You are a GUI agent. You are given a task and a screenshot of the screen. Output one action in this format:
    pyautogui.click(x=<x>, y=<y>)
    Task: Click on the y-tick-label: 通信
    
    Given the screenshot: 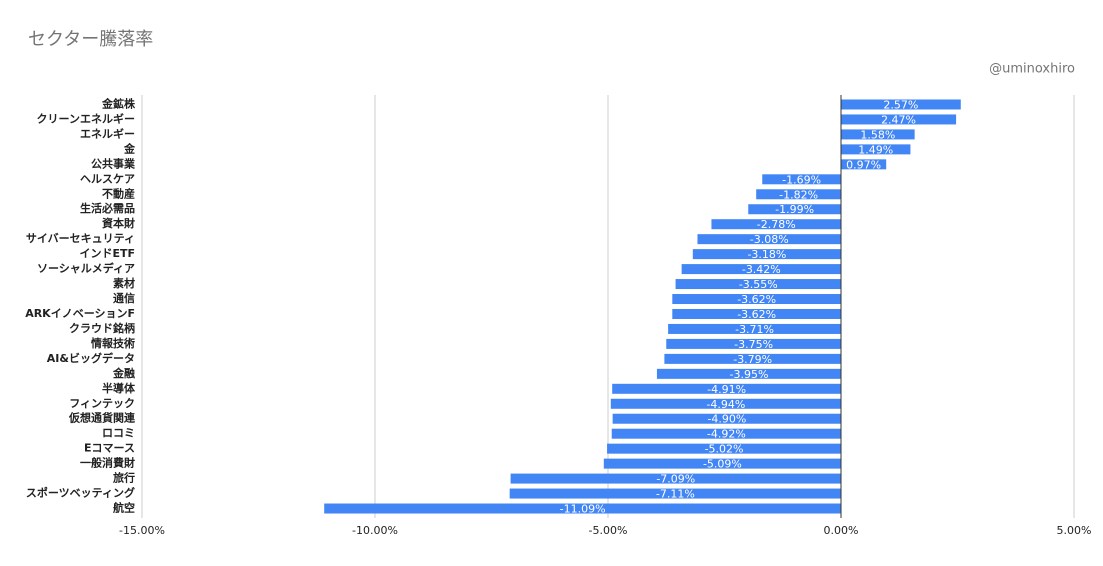 What is the action you would take?
    pyautogui.click(x=124, y=298)
    